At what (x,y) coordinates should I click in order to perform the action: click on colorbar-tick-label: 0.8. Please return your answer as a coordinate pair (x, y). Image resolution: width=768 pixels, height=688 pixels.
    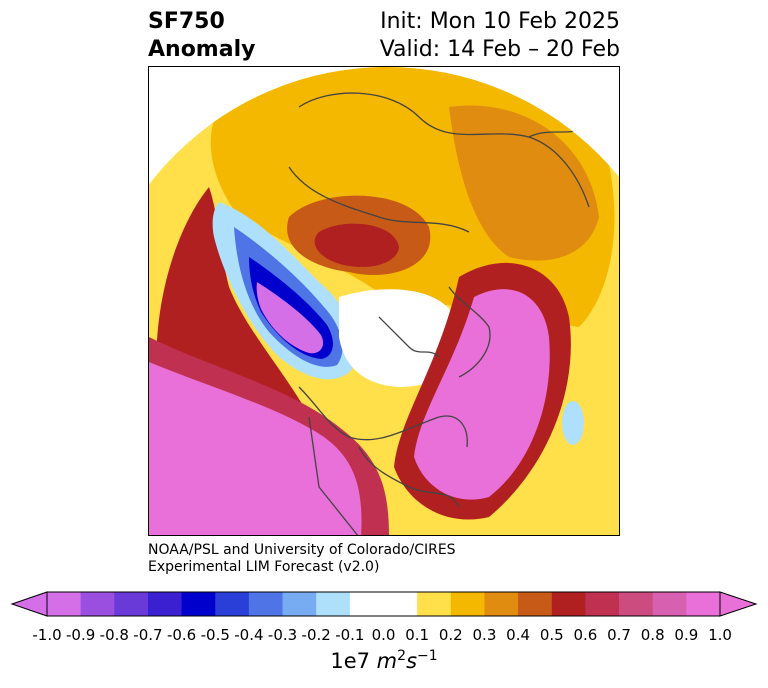
    Looking at the image, I should click on (652, 635).